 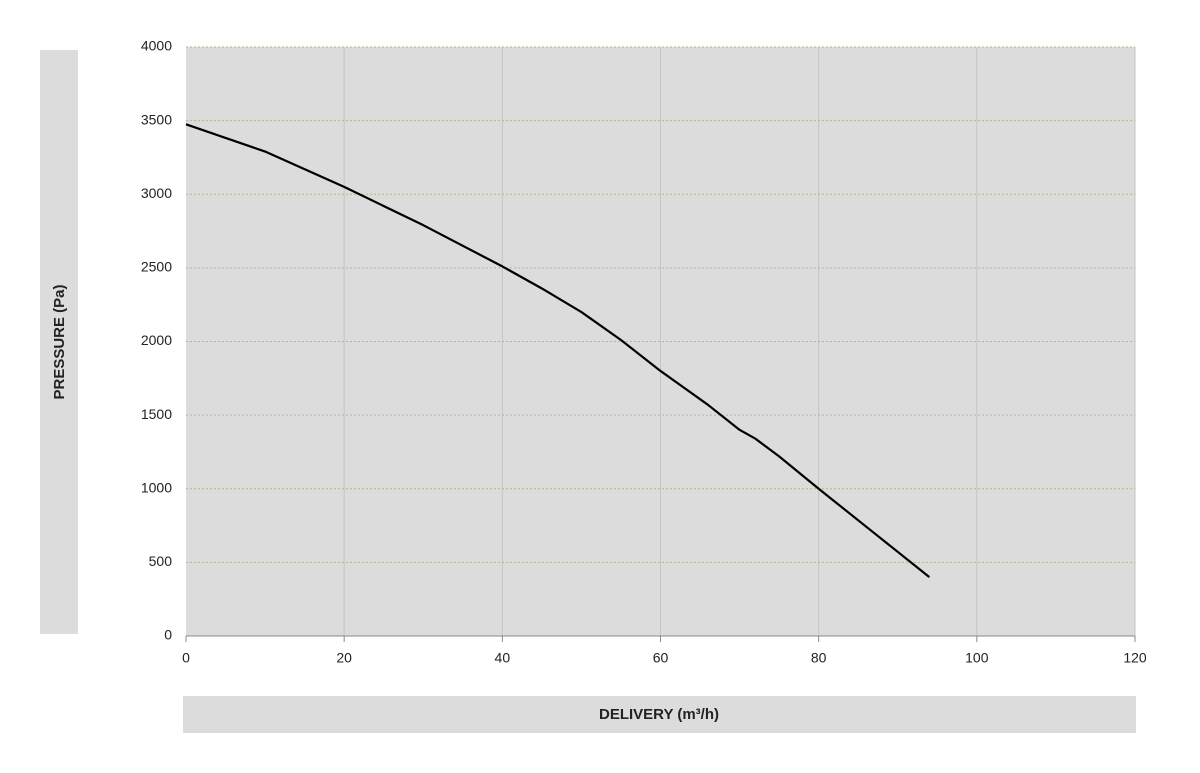 What do you see at coordinates (156, 414) in the screenshot?
I see `y-tick-label: 1500` at bounding box center [156, 414].